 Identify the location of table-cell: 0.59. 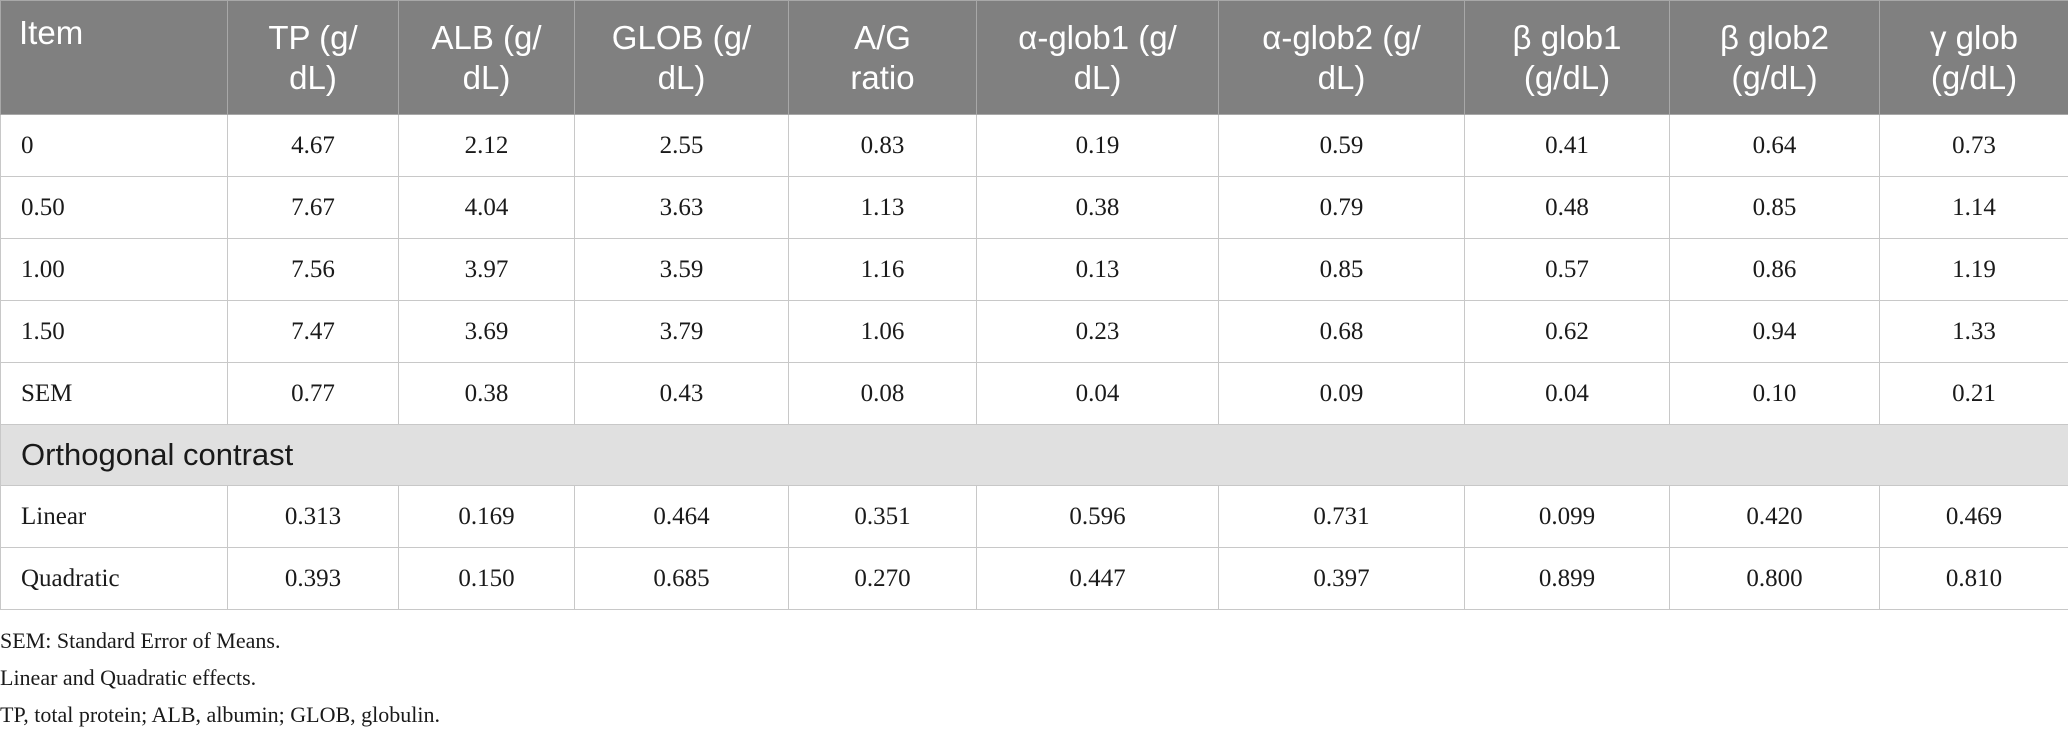
(1341, 145).